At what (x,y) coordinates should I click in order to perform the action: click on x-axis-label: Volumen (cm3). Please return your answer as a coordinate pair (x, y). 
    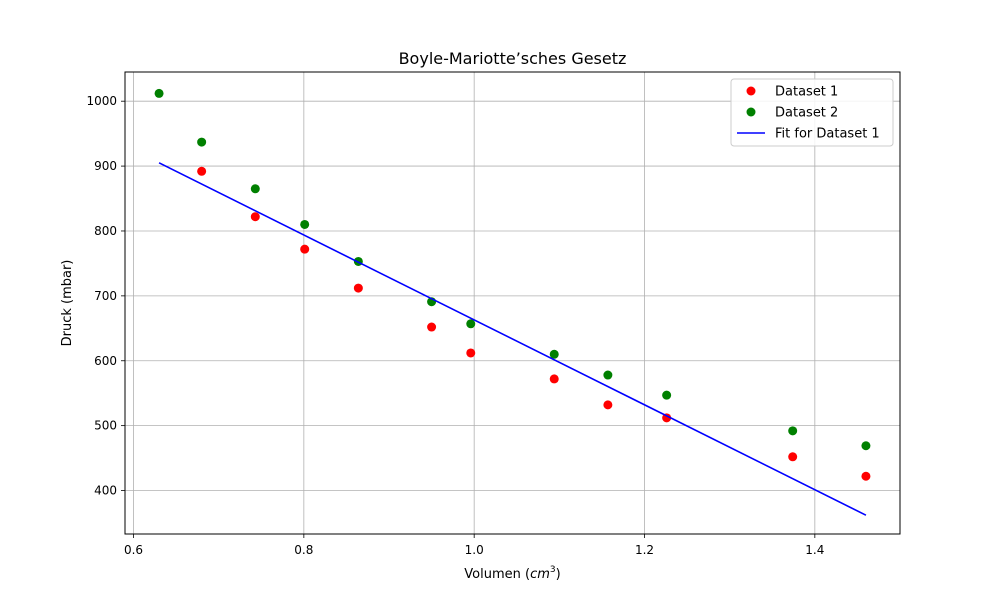
    Looking at the image, I should click on (512, 573).